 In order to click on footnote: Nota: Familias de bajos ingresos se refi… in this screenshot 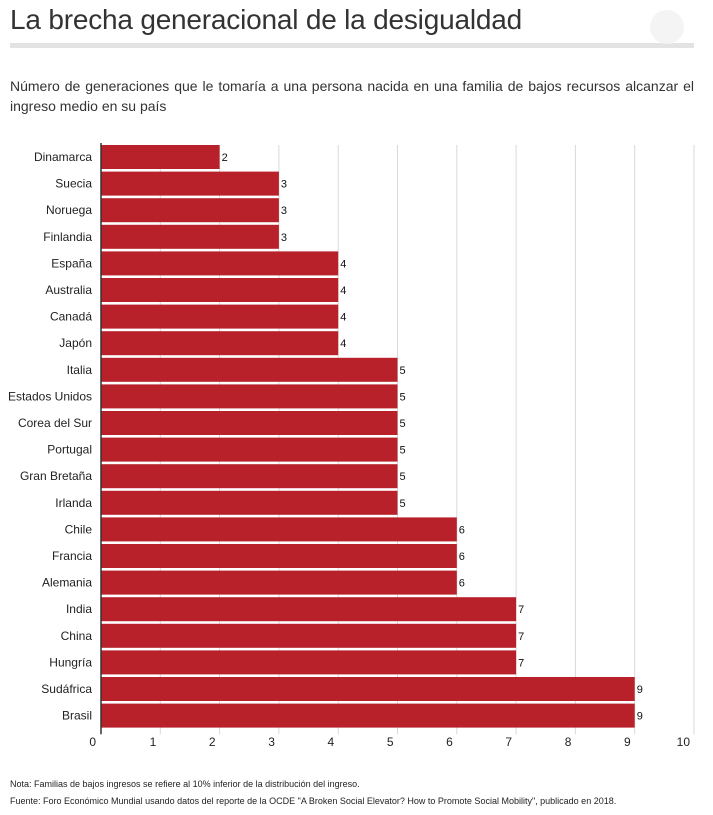, I will do `click(185, 784)`.